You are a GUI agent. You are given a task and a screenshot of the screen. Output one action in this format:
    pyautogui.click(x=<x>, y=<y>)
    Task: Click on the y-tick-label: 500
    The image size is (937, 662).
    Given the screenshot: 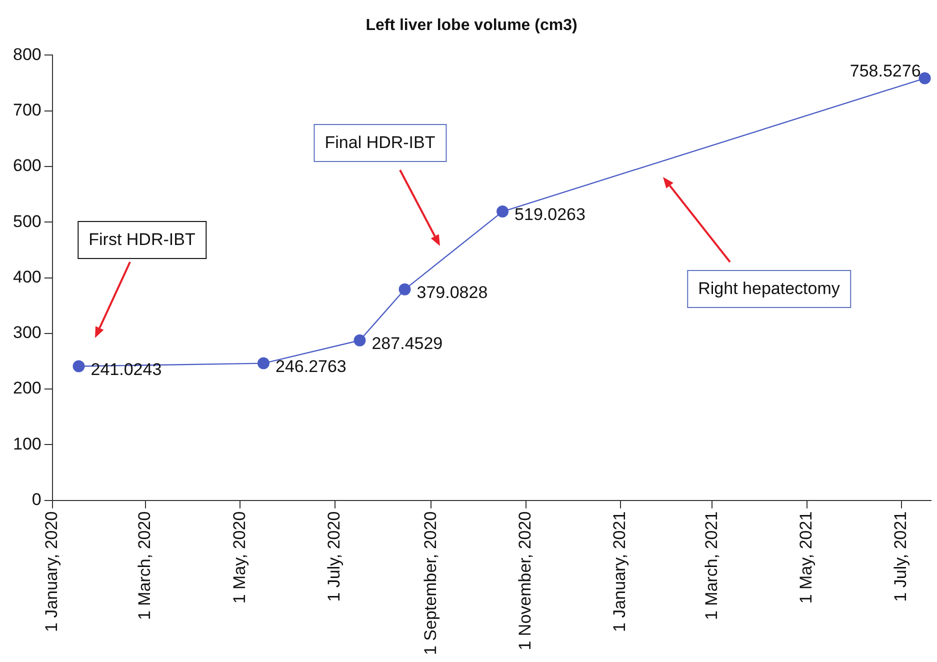 What is the action you would take?
    pyautogui.click(x=27, y=221)
    